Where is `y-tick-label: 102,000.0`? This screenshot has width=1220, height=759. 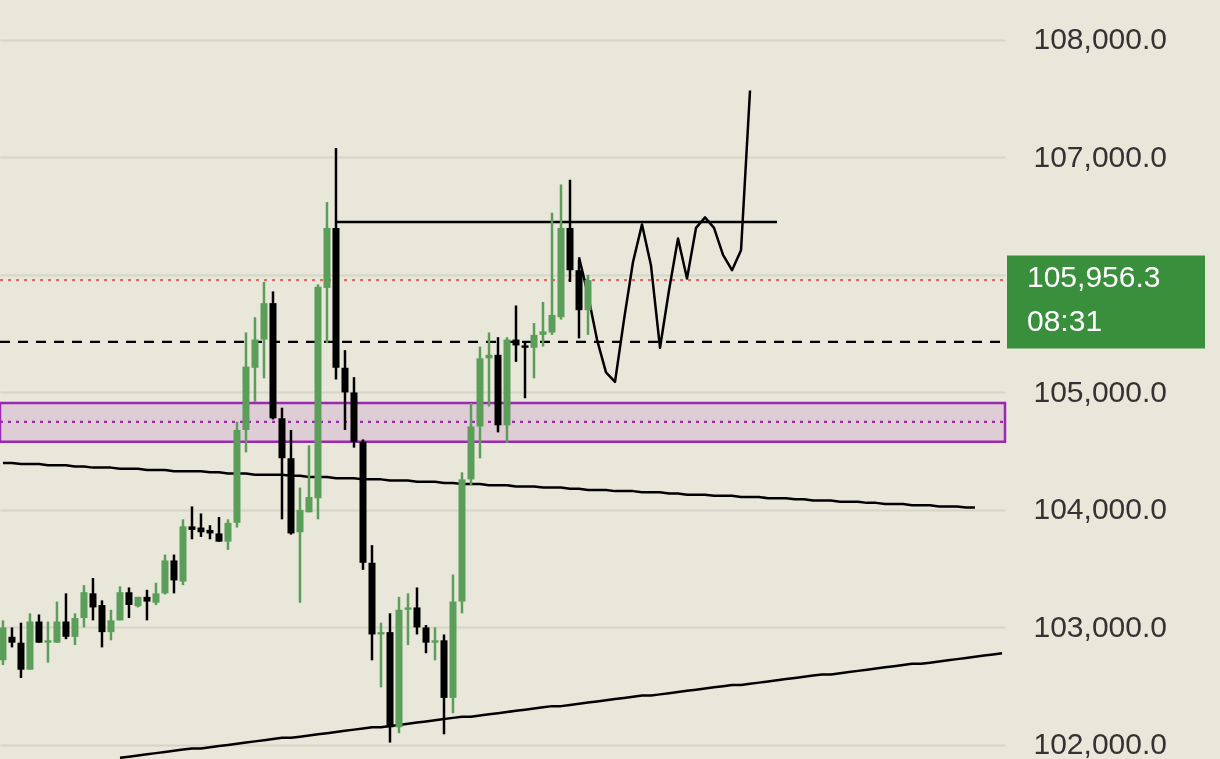 y-tick-label: 102,000.0 is located at coordinates (1100, 743).